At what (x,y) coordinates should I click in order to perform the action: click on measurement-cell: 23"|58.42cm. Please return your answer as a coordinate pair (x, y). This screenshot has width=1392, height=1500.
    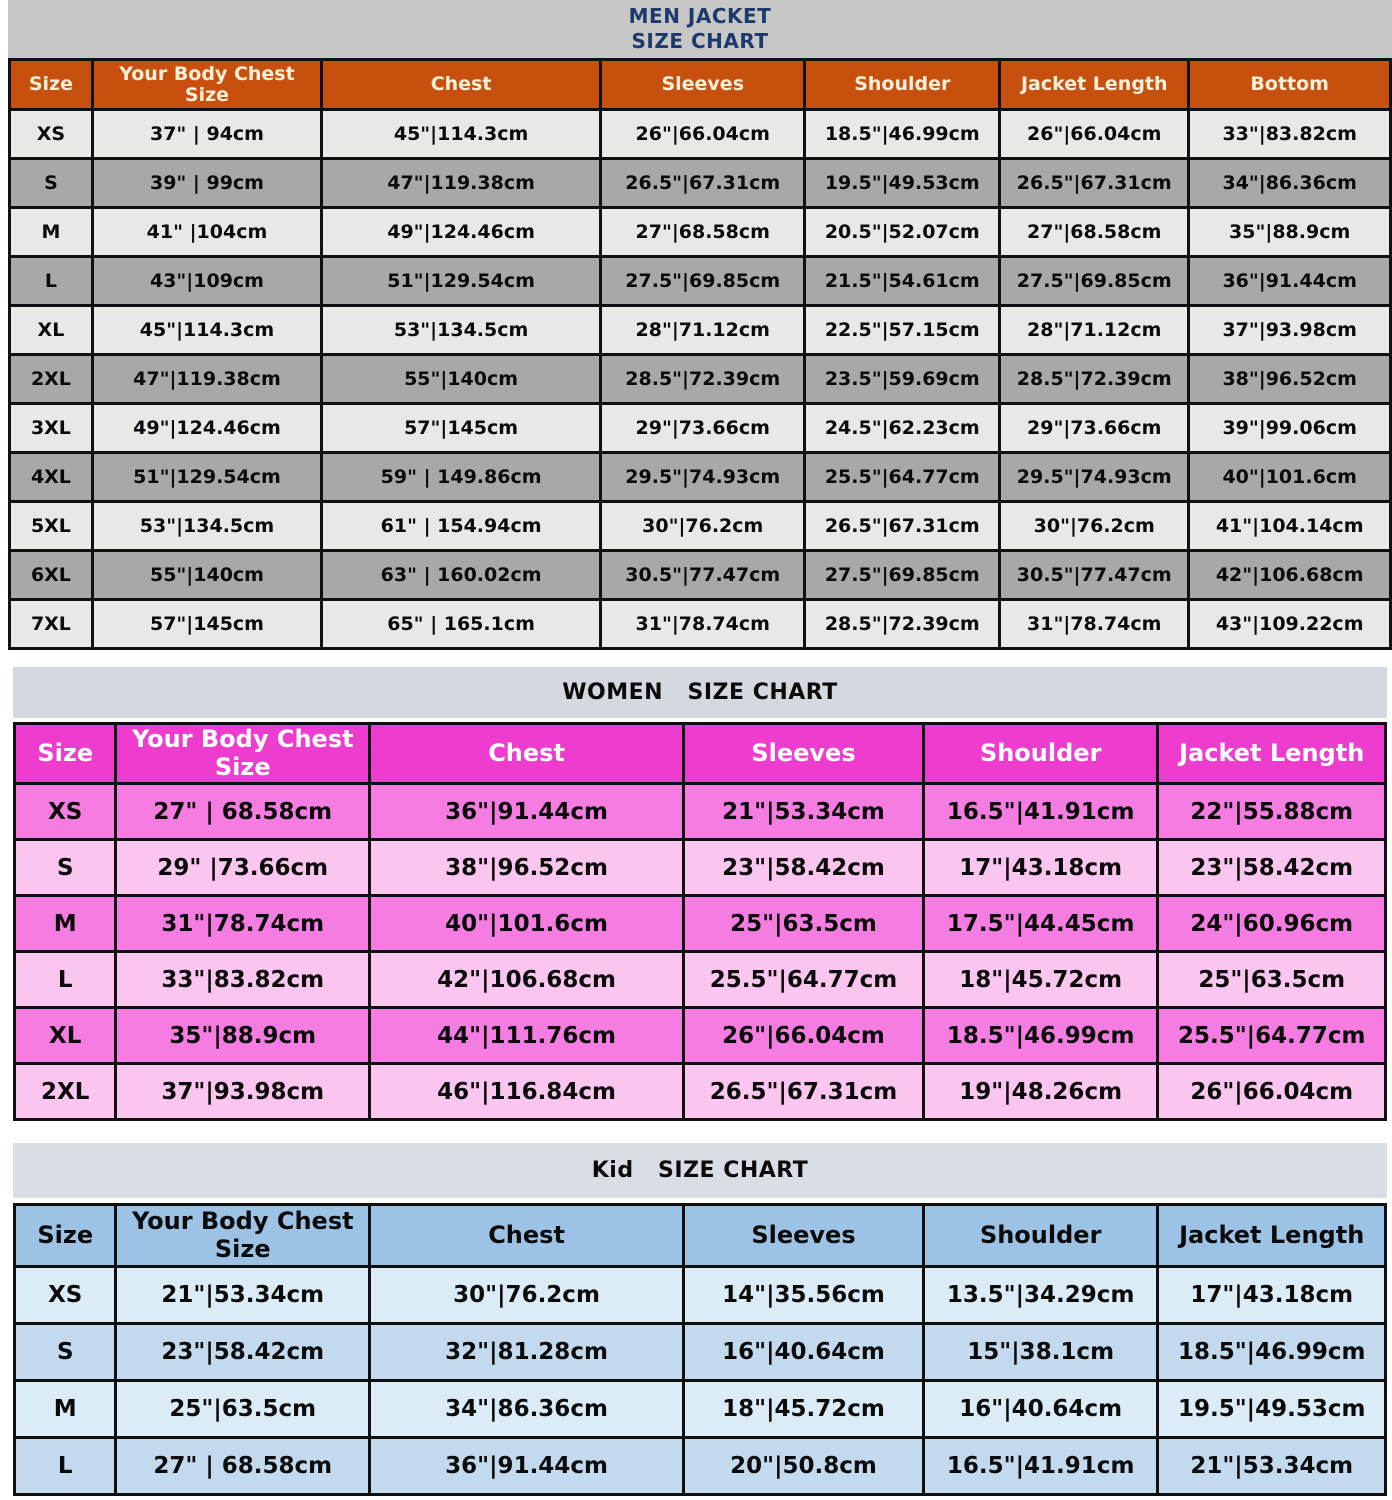
    Looking at the image, I should click on (243, 1352).